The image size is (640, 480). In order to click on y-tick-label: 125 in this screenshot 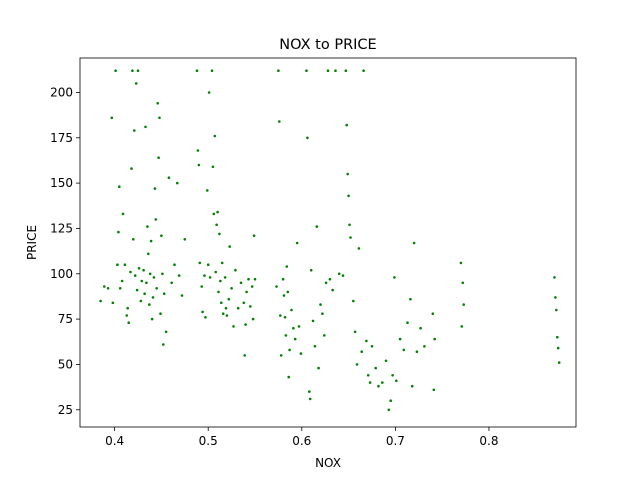, I will do `click(61, 228)`.